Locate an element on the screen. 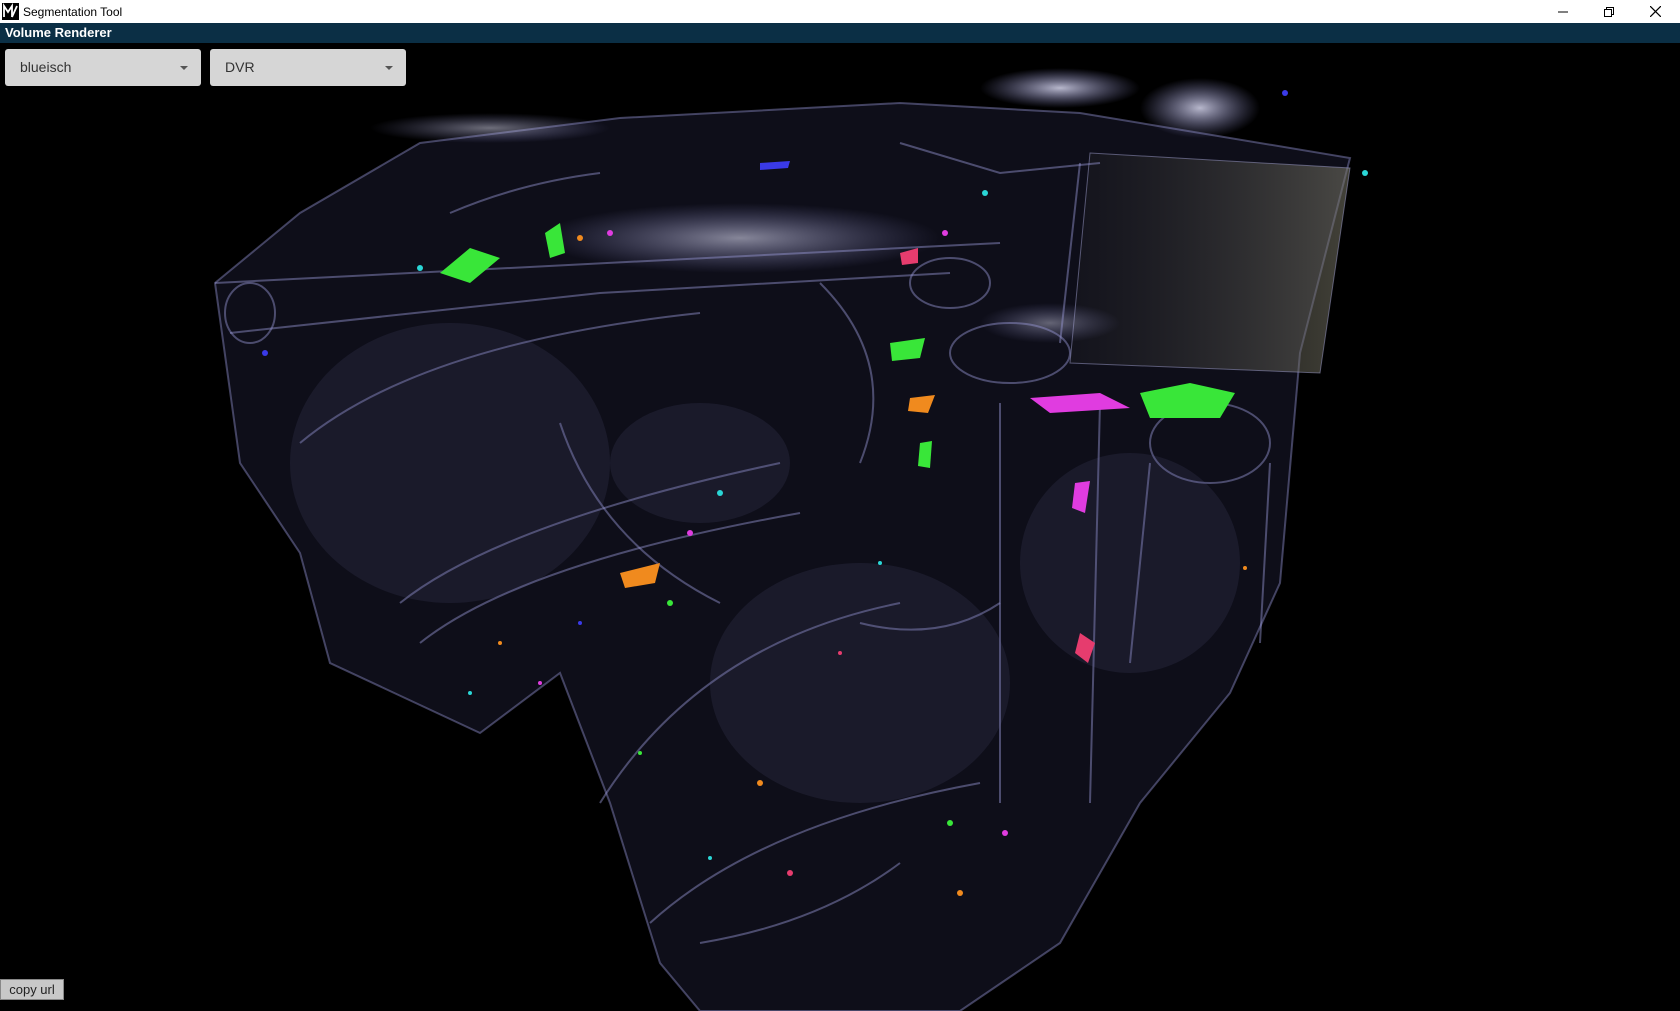 The image size is (1680, 1011). colormap-value: blueisch is located at coordinates (46, 67).